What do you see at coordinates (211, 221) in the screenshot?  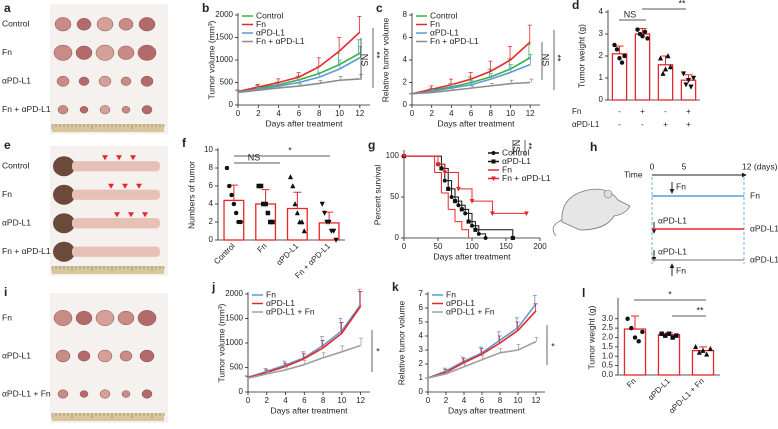 I see `y-tick-label: 2` at bounding box center [211, 221].